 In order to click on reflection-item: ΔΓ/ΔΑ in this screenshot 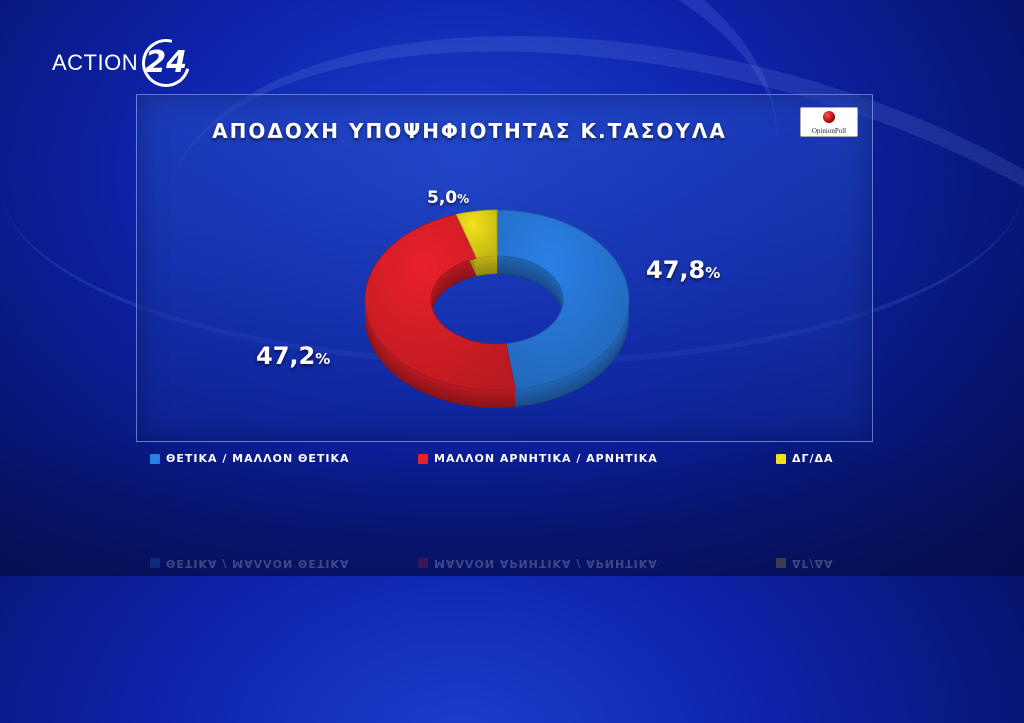, I will do `click(805, 563)`.